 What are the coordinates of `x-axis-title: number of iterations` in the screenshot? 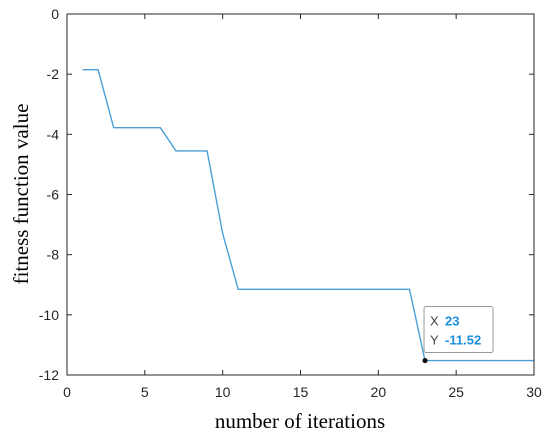 It's located at (300, 421).